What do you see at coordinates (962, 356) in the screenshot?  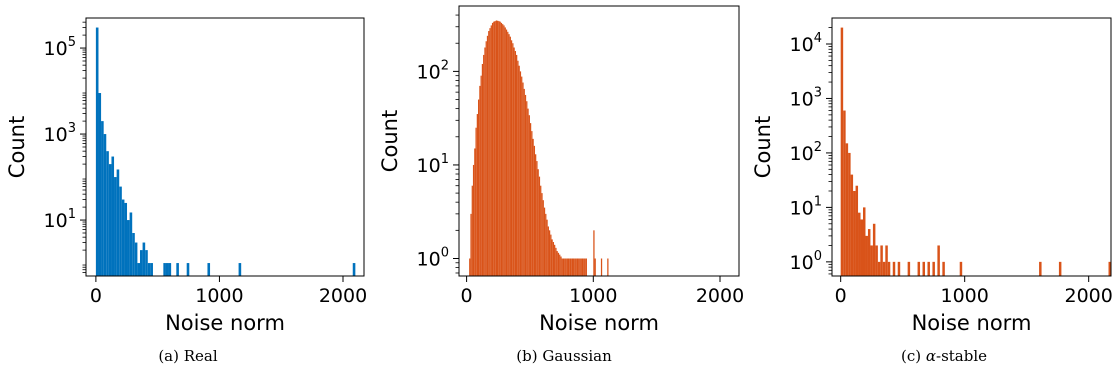 I see `caption-label: -stable` at bounding box center [962, 356].